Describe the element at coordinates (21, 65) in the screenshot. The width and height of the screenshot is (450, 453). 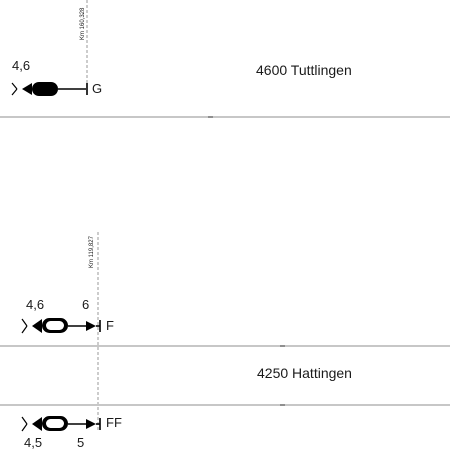
I see `speed-label-g: 4,6` at that location.